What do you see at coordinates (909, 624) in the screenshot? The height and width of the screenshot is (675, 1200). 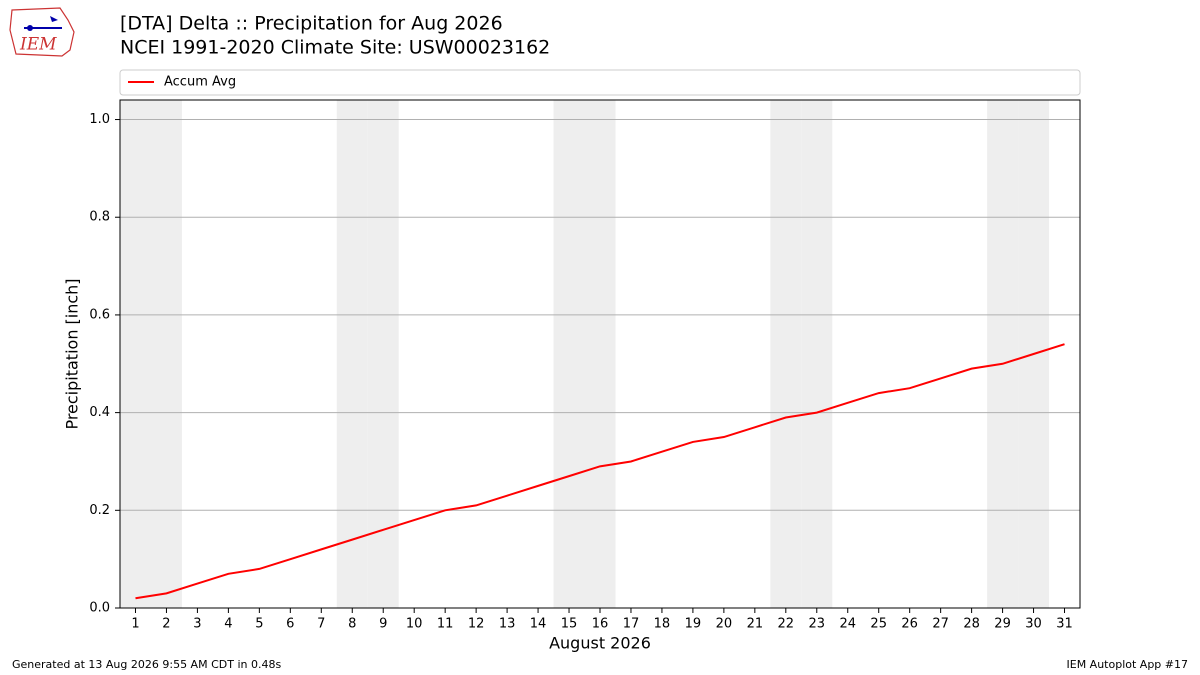 I see `x-tick-label: 26` at bounding box center [909, 624].